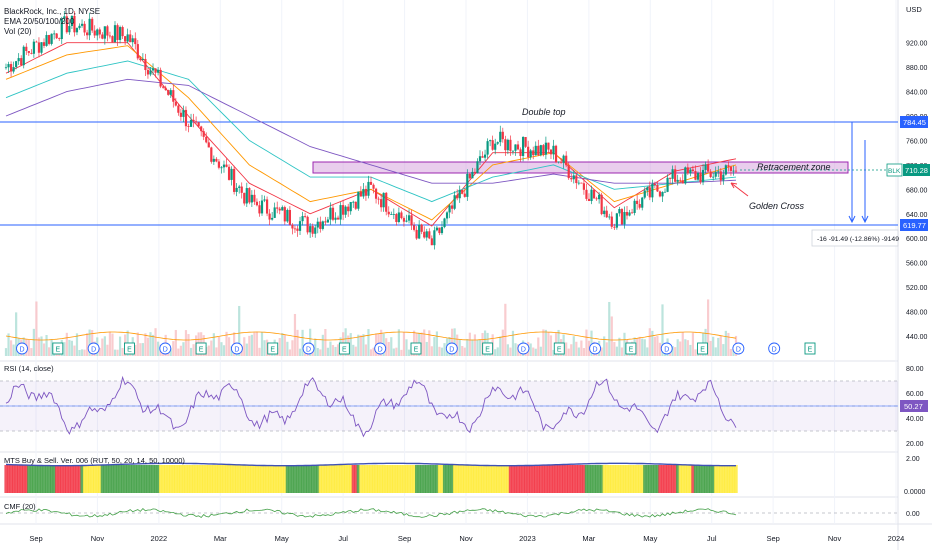  I want to click on measure-tool: -16 -91.49 (-12.86%) -9149, so click(855, 184).